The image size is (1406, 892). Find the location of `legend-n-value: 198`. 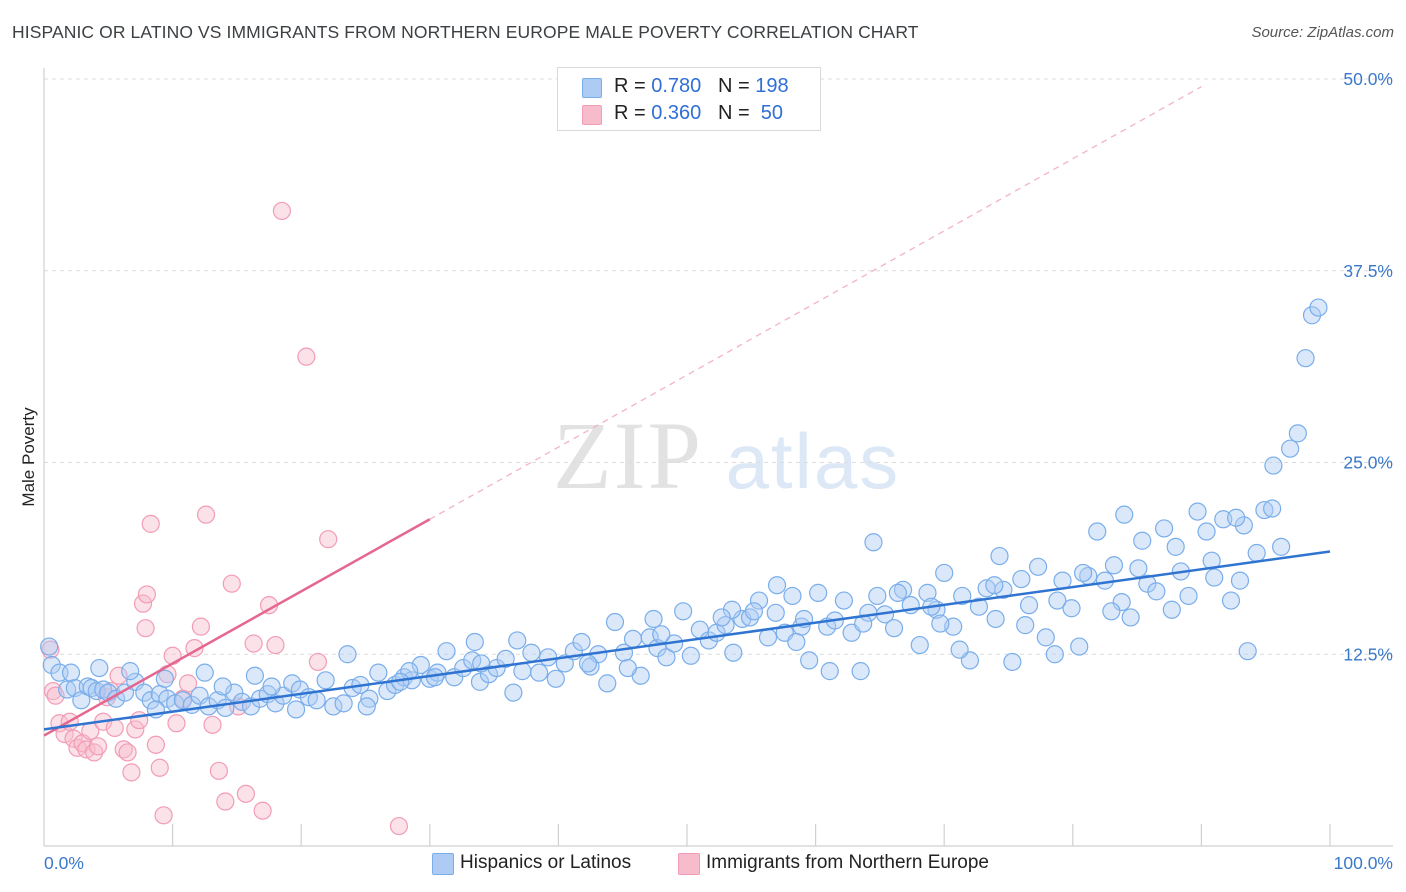

legend-n-value: 198 is located at coordinates (772, 86).